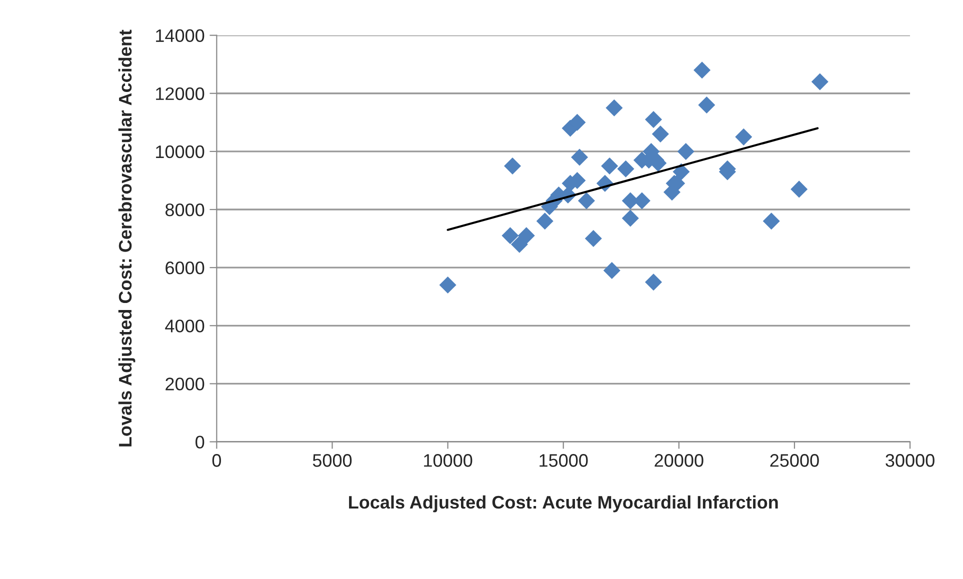 The width and height of the screenshot is (963, 579). I want to click on x-tick-label: 15000, so click(564, 460).